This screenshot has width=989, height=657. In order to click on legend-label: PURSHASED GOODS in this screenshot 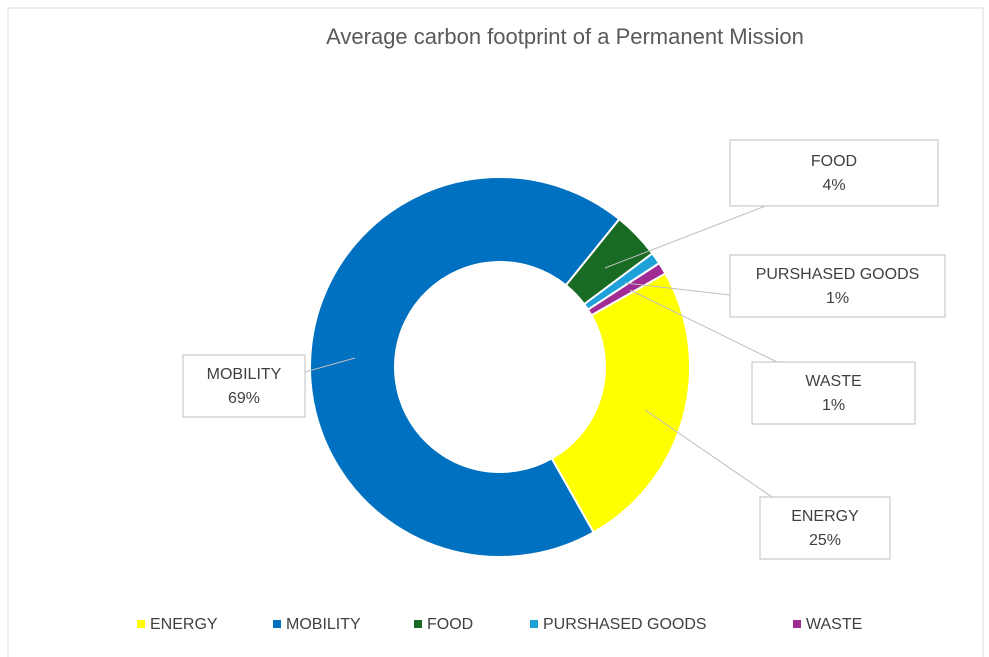, I will do `click(625, 624)`.